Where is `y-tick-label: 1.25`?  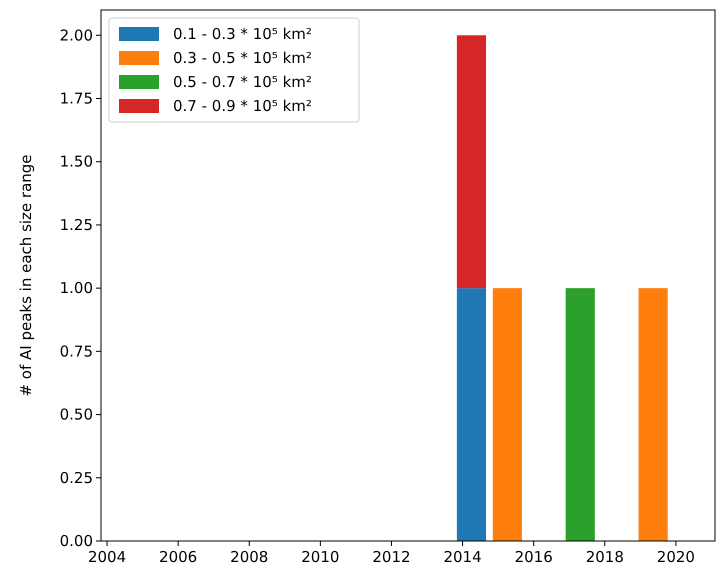
y-tick-label: 1.25 is located at coordinates (76, 225).